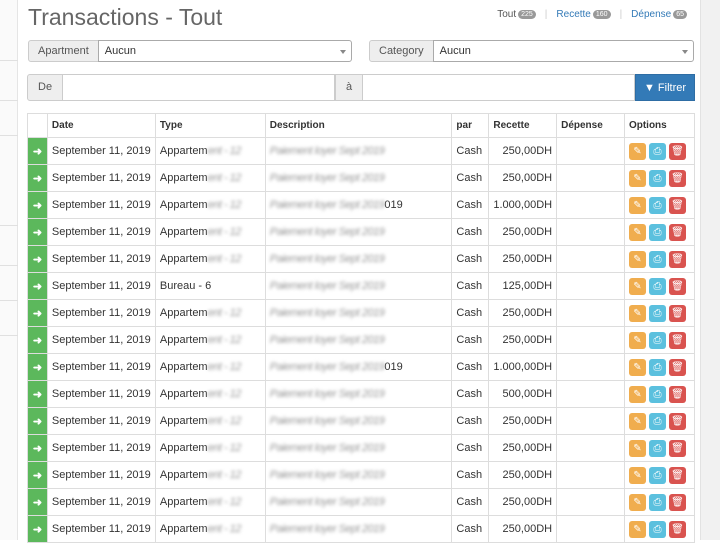  What do you see at coordinates (499, 87) in the screenshot?
I see `to-date-input` at bounding box center [499, 87].